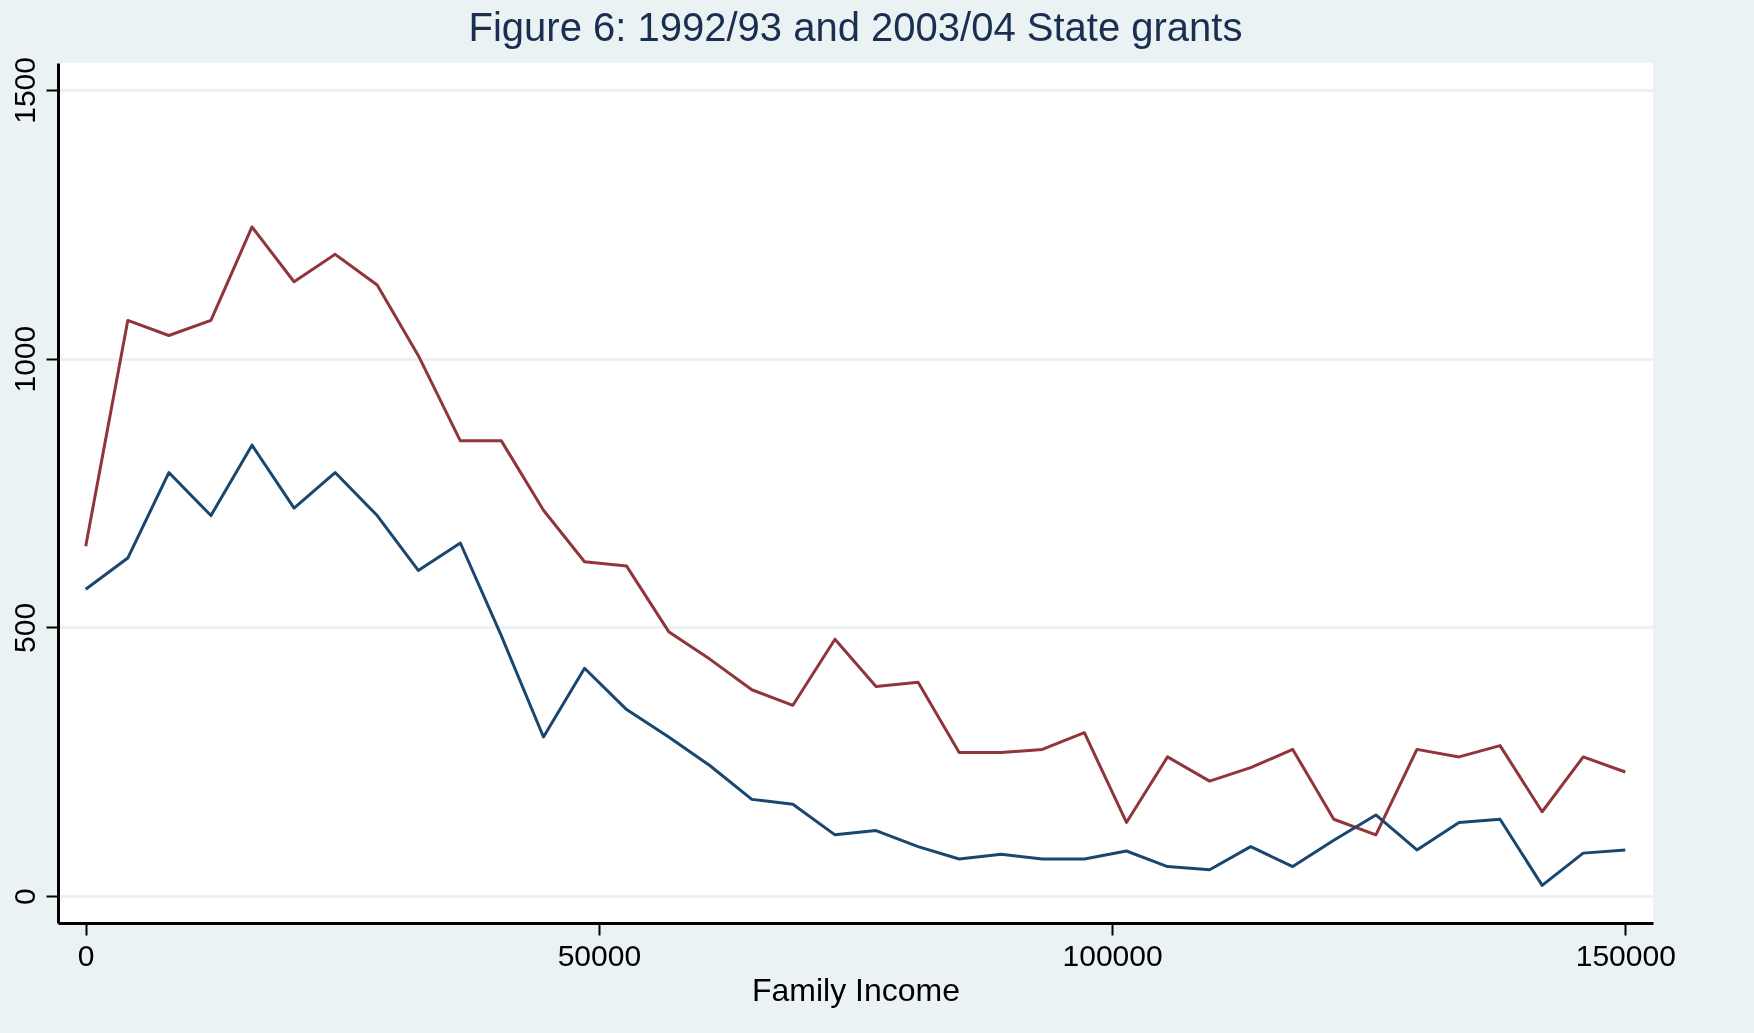 The height and width of the screenshot is (1033, 1754). What do you see at coordinates (856, 989) in the screenshot?
I see `x-axis-title: Family Income` at bounding box center [856, 989].